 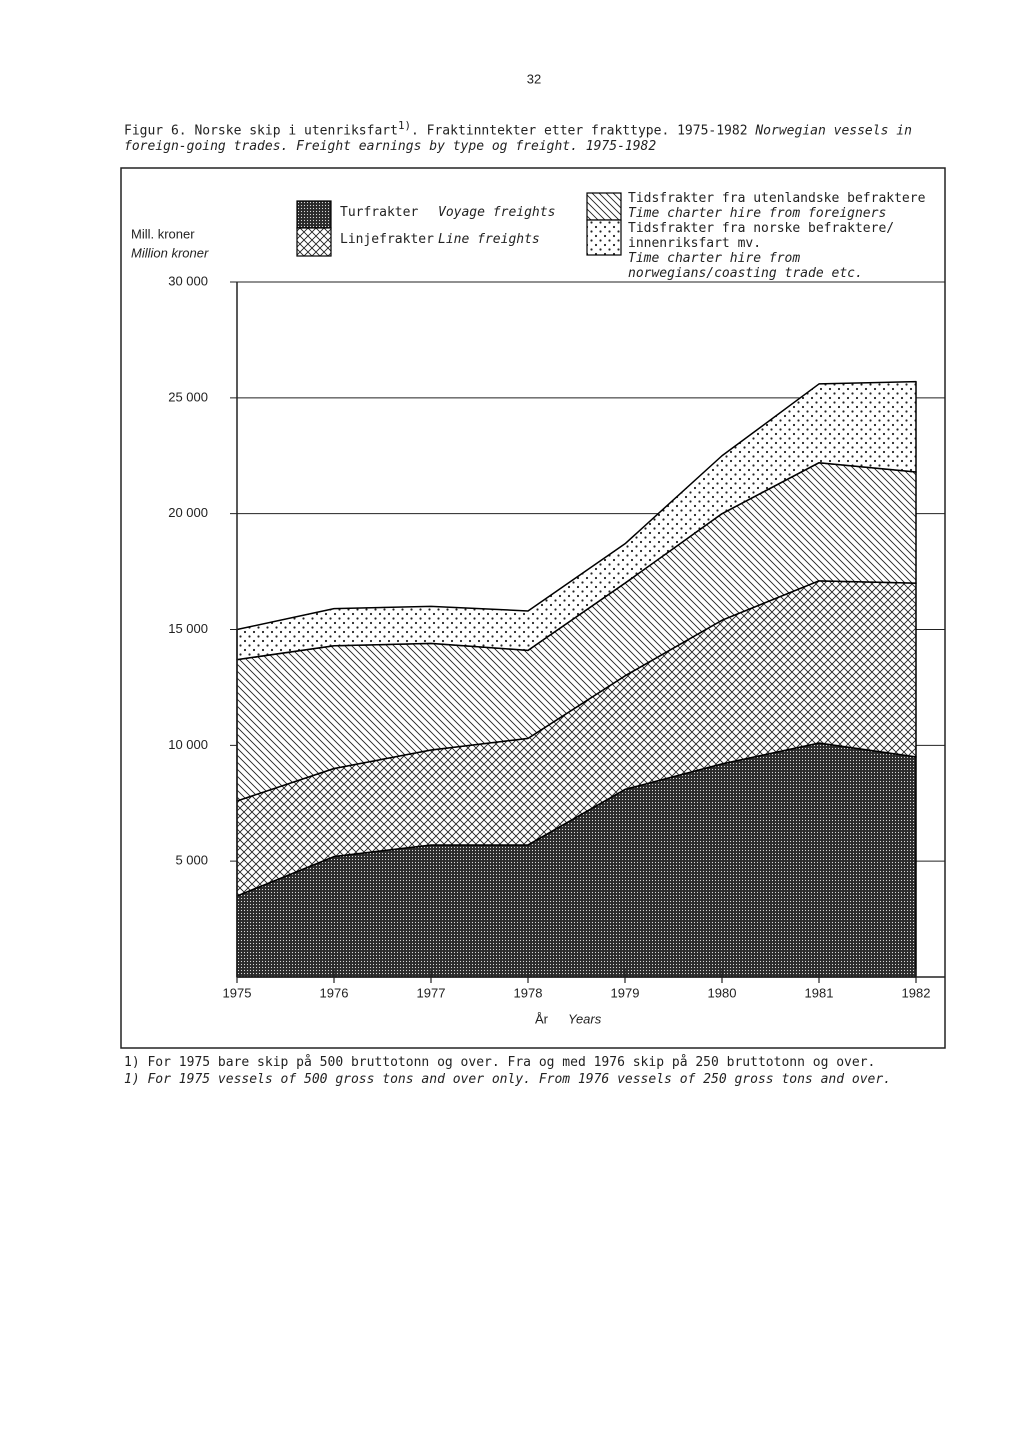 What do you see at coordinates (163, 233) in the screenshot?
I see `y-label: Mill. kroner` at bounding box center [163, 233].